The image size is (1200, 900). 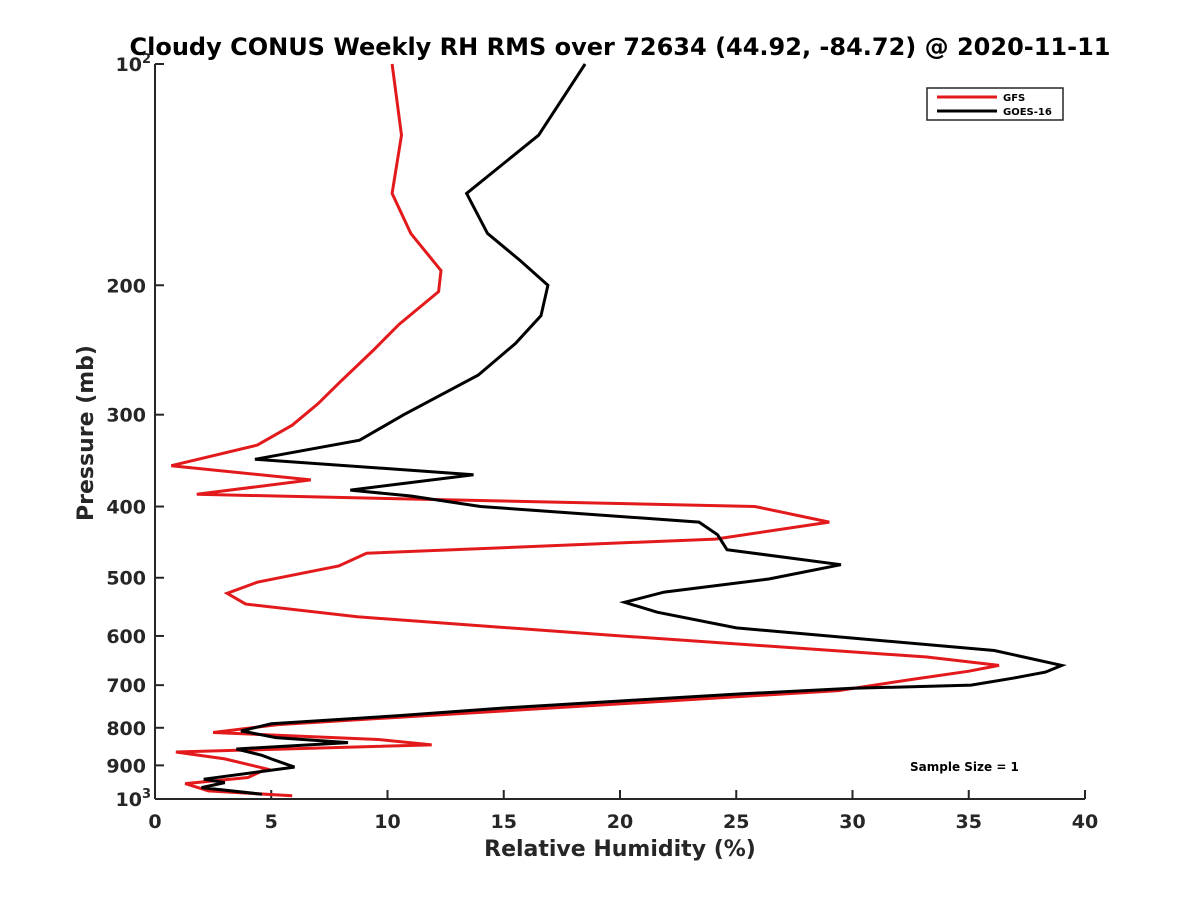 What do you see at coordinates (964, 767) in the screenshot?
I see `sample-size-annotation: Sample Size = 1` at bounding box center [964, 767].